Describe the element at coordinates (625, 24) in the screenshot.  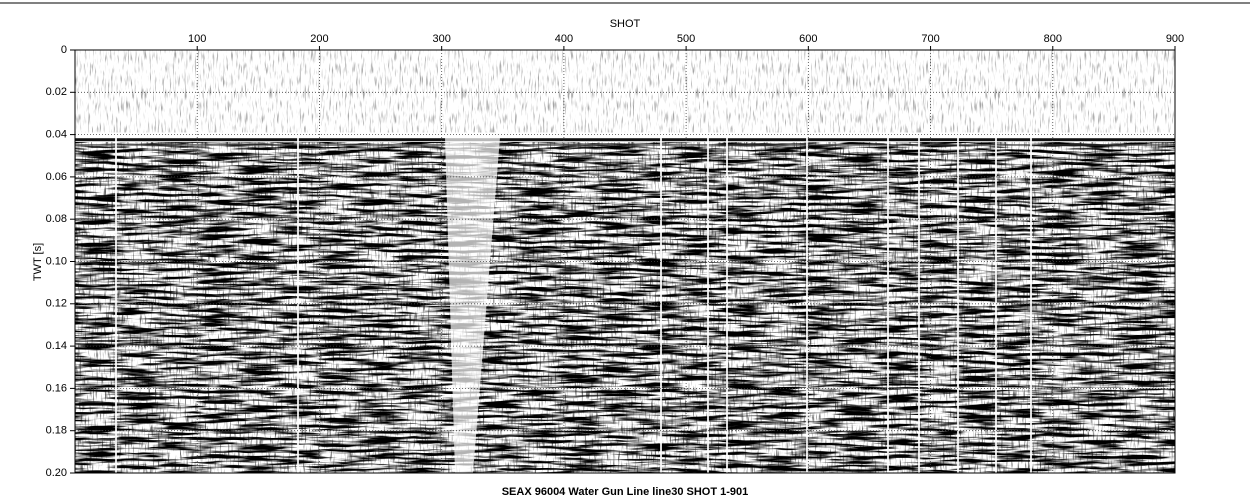
I see `x-axis-label: SHOT` at that location.